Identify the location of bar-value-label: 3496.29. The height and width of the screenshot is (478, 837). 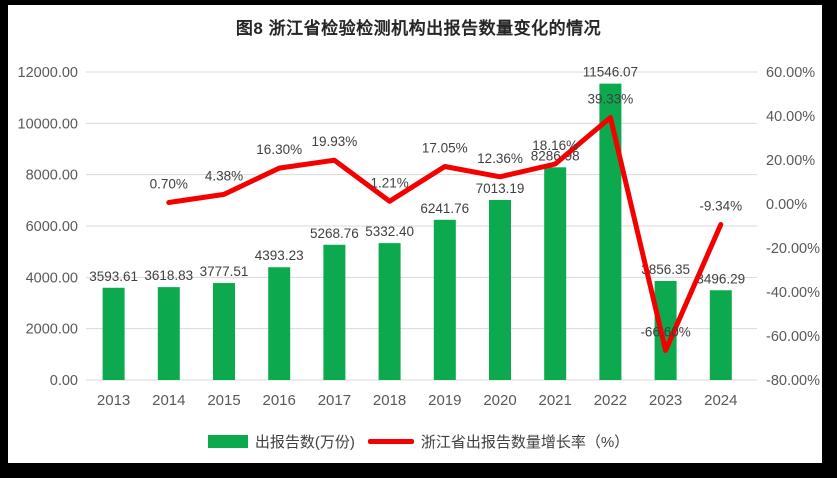
(720, 278).